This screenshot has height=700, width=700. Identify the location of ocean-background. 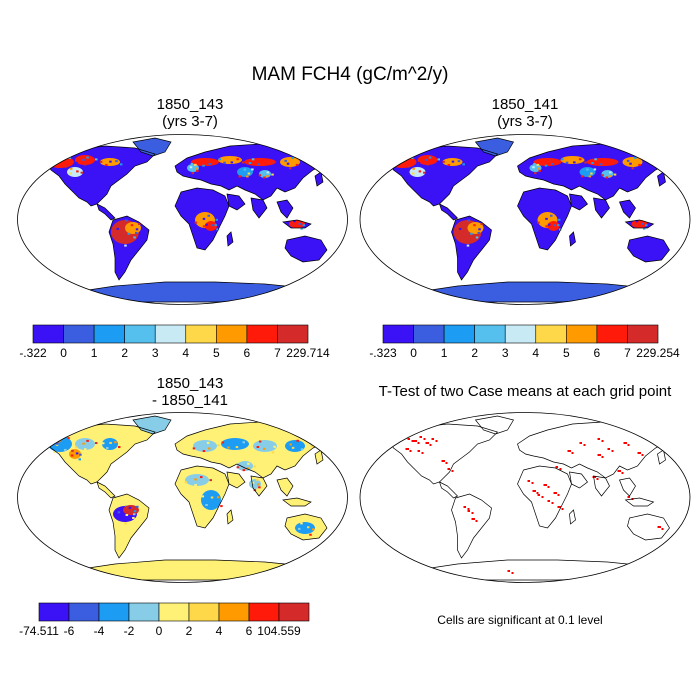
(182, 219).